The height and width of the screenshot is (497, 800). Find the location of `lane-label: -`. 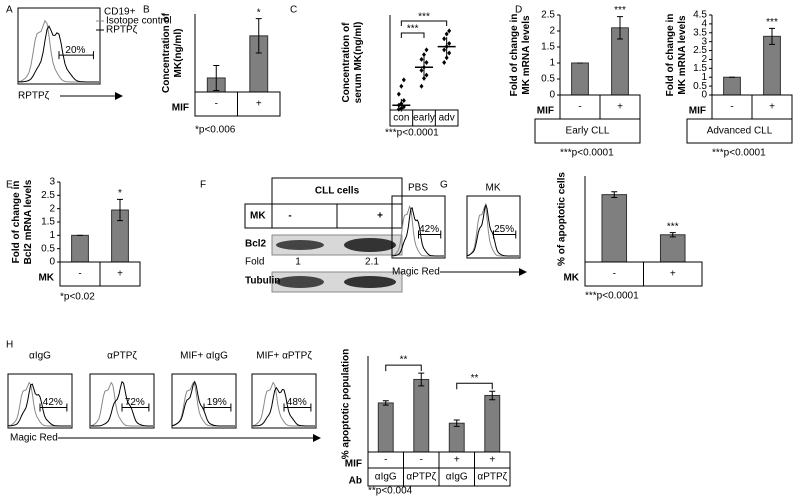

lane-label: - is located at coordinates (289, 216).